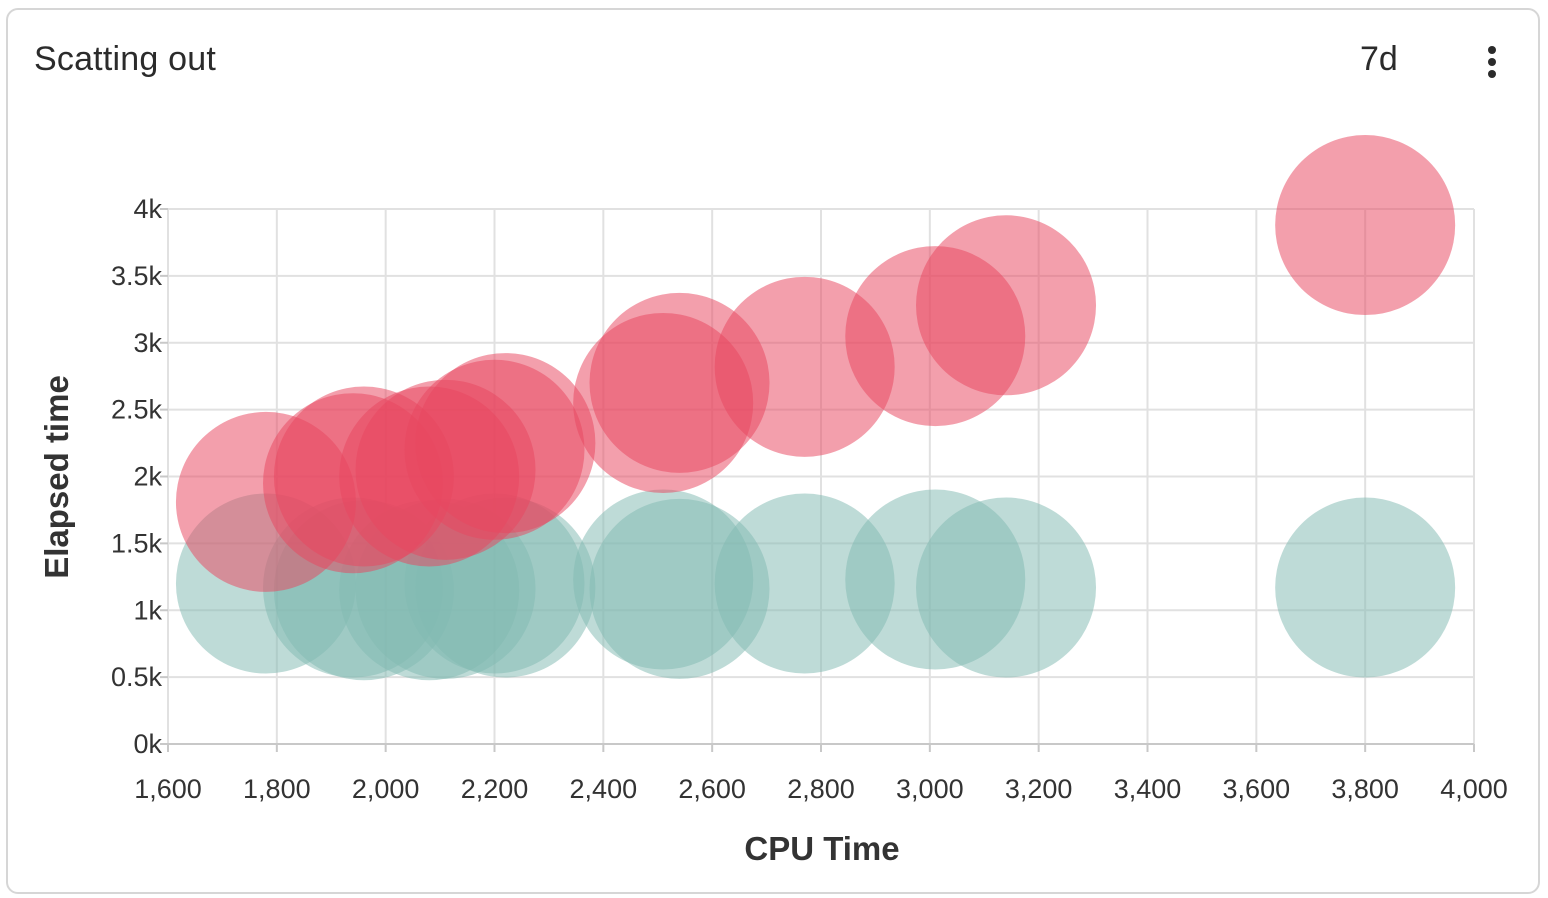 This screenshot has height=898, width=1548. What do you see at coordinates (147, 343) in the screenshot?
I see `y-tick-label: 3k` at bounding box center [147, 343].